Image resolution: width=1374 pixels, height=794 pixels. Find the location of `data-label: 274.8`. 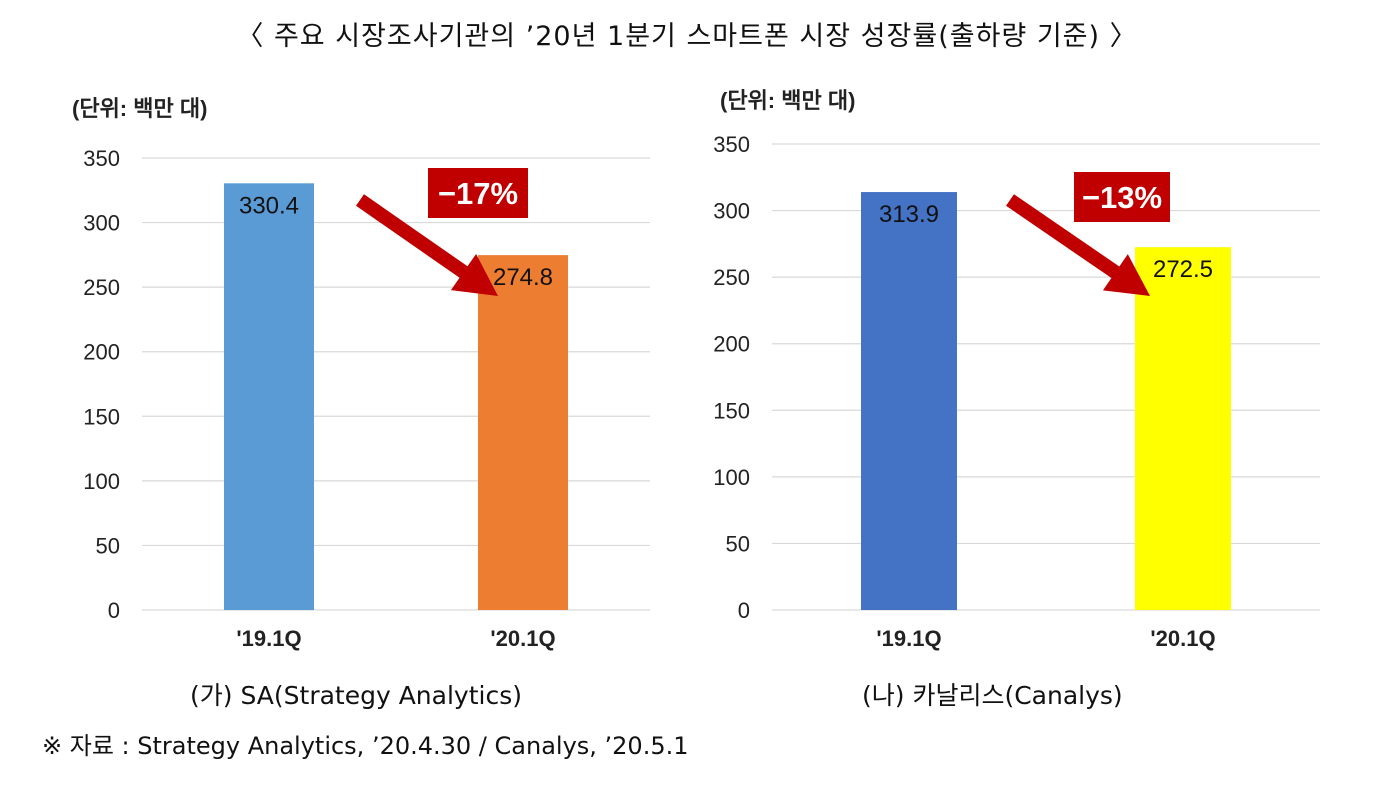

data-label: 274.8 is located at coordinates (523, 277).